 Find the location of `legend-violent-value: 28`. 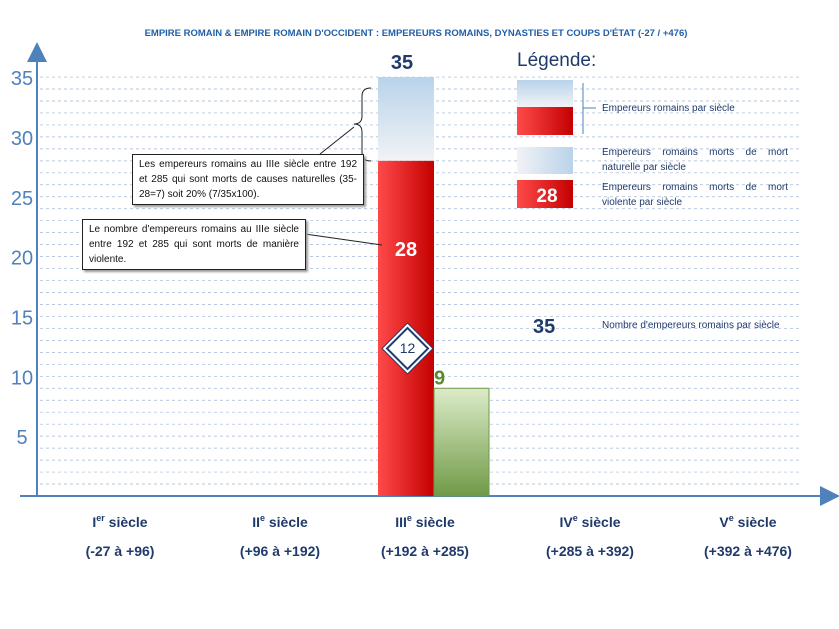

legend-violent-value: 28 is located at coordinates (546, 196).